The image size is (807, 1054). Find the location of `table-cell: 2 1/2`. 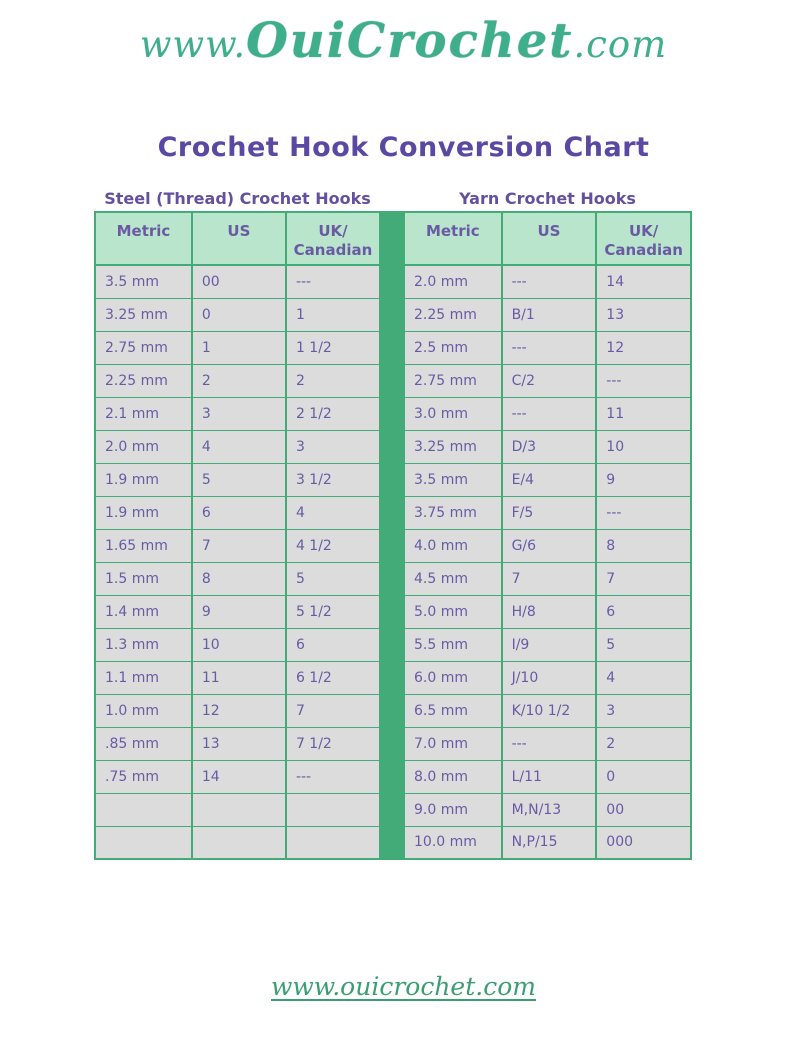

table-cell: 2 1/2 is located at coordinates (333, 413).